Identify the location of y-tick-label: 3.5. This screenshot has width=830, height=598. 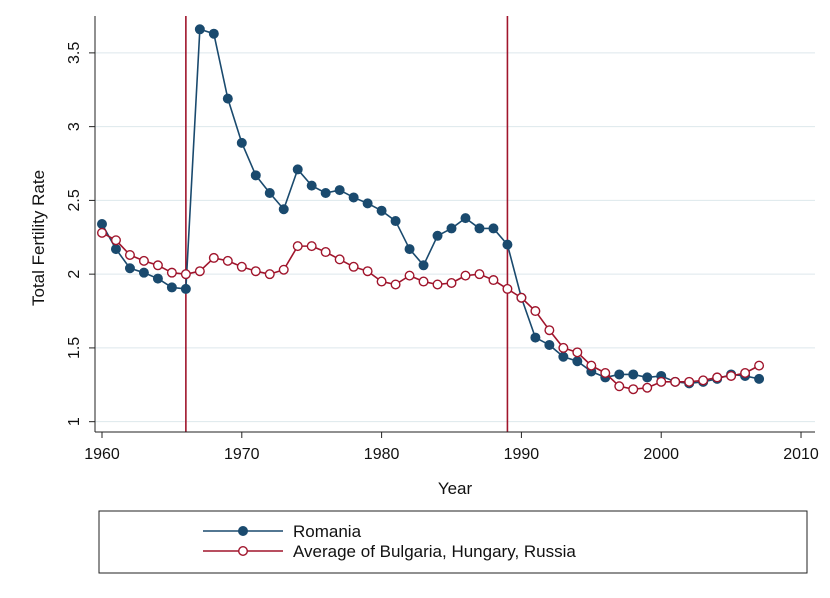
(74, 53).